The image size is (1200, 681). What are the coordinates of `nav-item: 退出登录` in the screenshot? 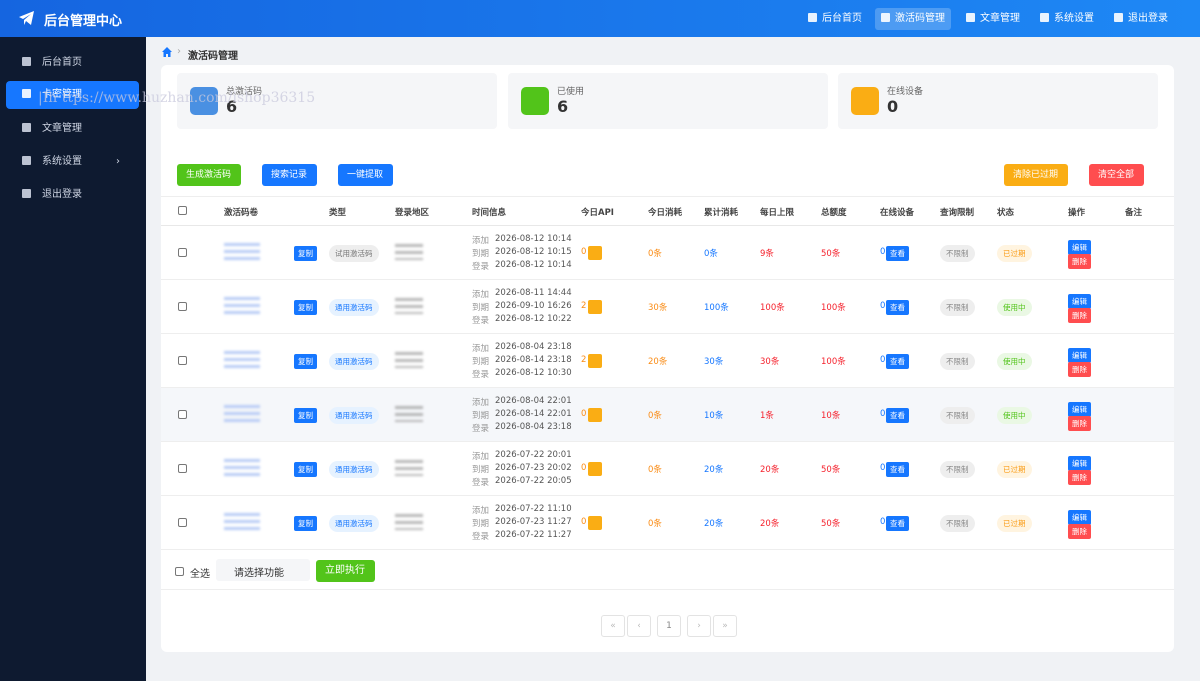 It's located at (1141, 19).